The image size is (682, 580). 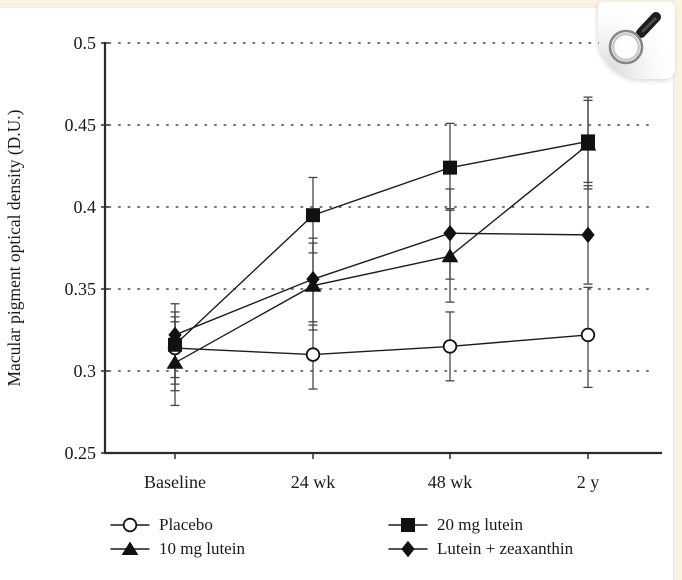 I want to click on filled-triangle-marker-icon, so click(x=130, y=548).